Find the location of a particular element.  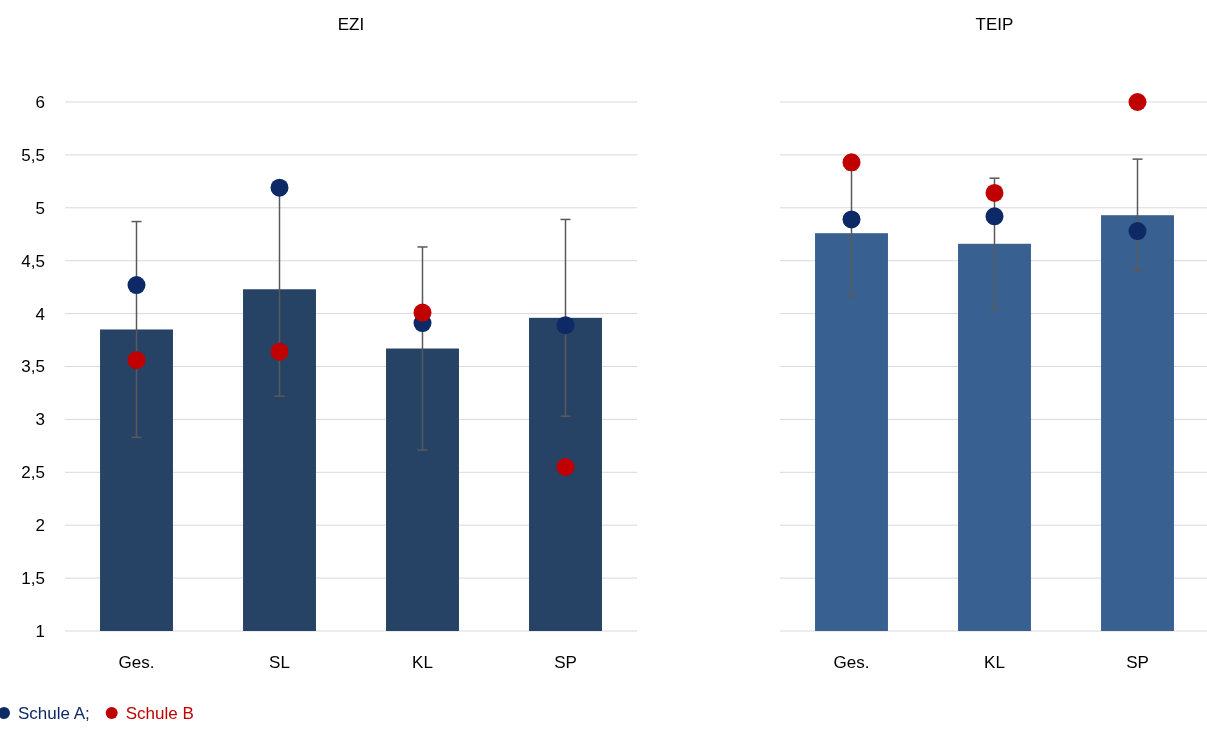

y-tick-label: 2 is located at coordinates (40, 526).